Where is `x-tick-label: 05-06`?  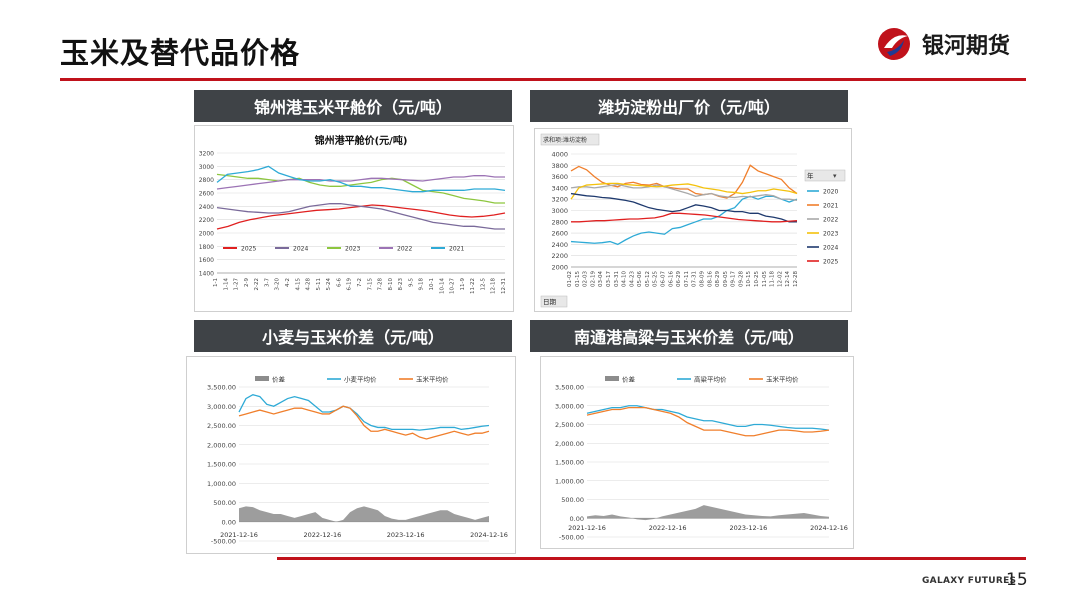 x-tick-label: 05-06 is located at coordinates (640, 279).